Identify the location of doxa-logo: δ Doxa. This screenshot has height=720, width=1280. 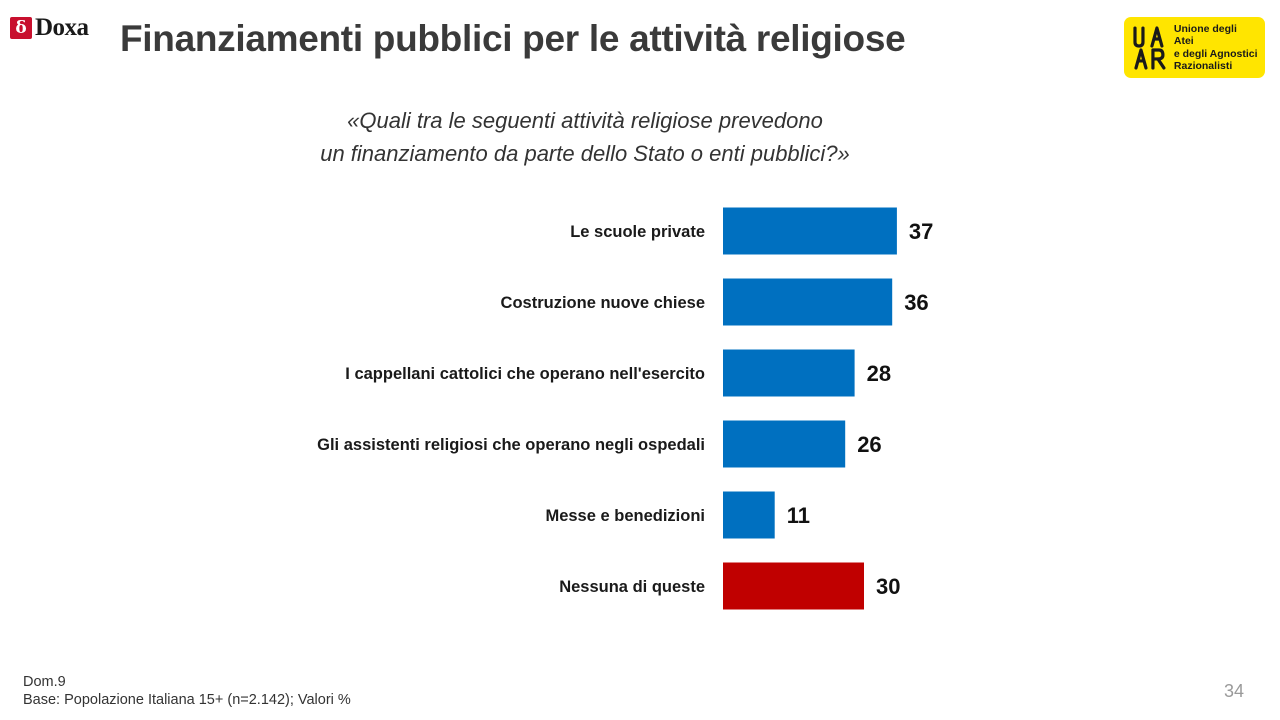
(49, 28).